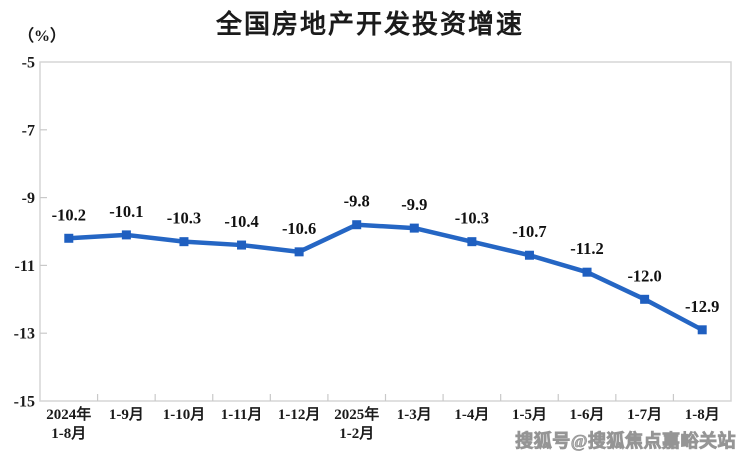 The image size is (740, 455). What do you see at coordinates (369, 24) in the screenshot?
I see `chart-title: 全国房地产开发投资增速` at bounding box center [369, 24].